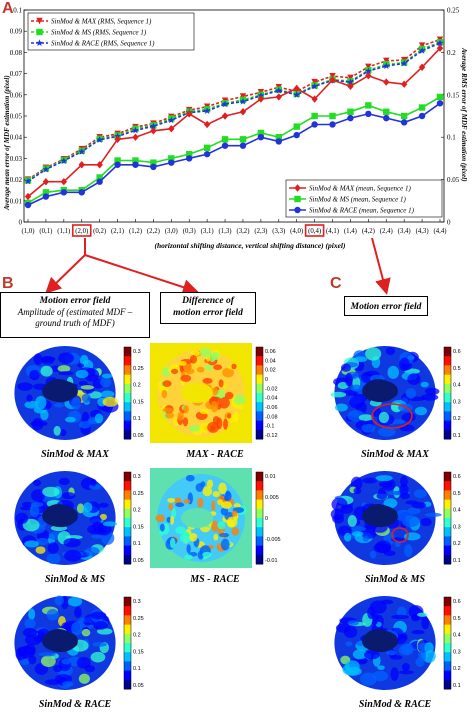 This screenshot has width=474, height=723. What do you see at coordinates (101, 22) in the screenshot?
I see `legend-entry: SinMod & MAX (RMS, Sequence 1)` at bounding box center [101, 22].